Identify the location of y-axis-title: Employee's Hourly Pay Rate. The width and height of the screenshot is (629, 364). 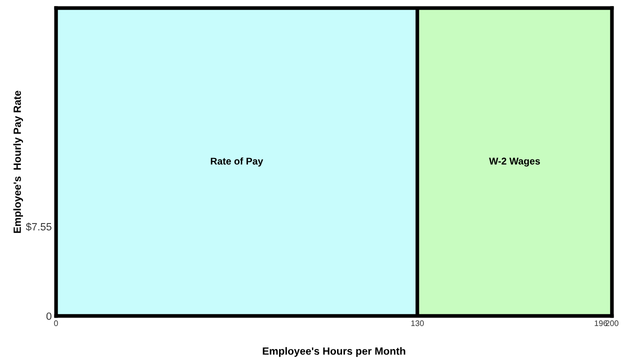
(18, 161).